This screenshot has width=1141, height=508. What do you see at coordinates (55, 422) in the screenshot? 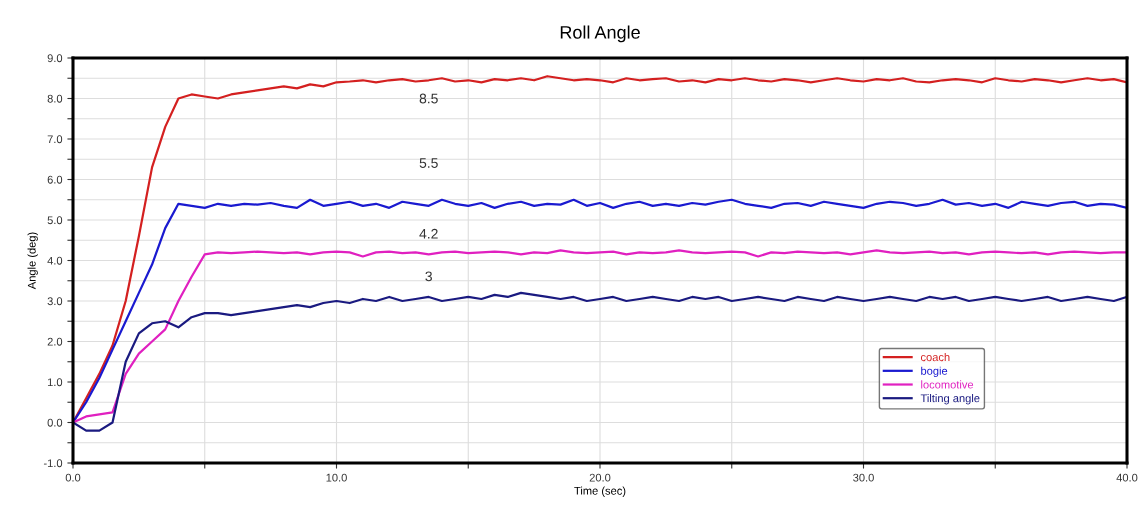
I see `y-tick-label: 0.0` at bounding box center [55, 422].